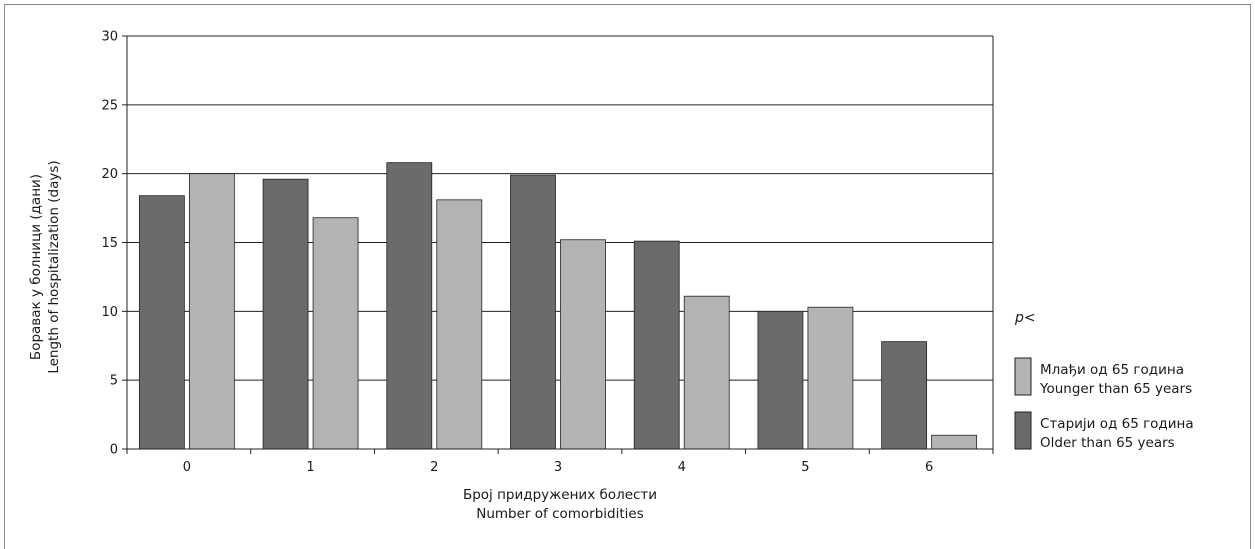 This screenshot has width=1255, height=549. What do you see at coordinates (1023, 376) in the screenshot?
I see `legend-swatch-younger` at bounding box center [1023, 376].